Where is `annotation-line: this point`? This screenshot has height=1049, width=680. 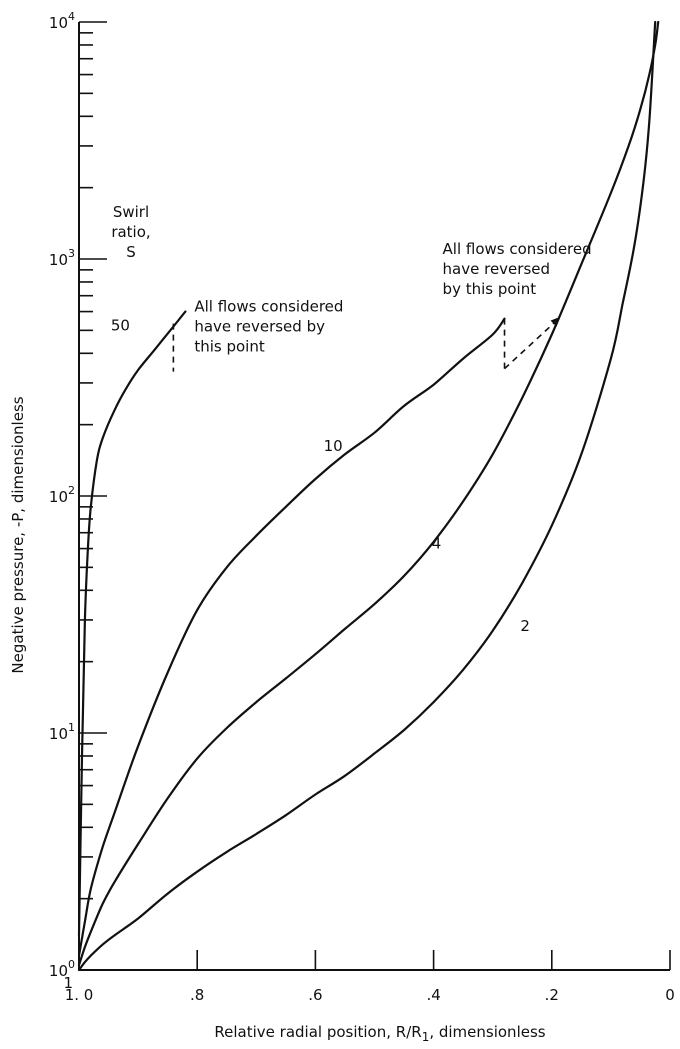 annotation-line: this point is located at coordinates (229, 347).